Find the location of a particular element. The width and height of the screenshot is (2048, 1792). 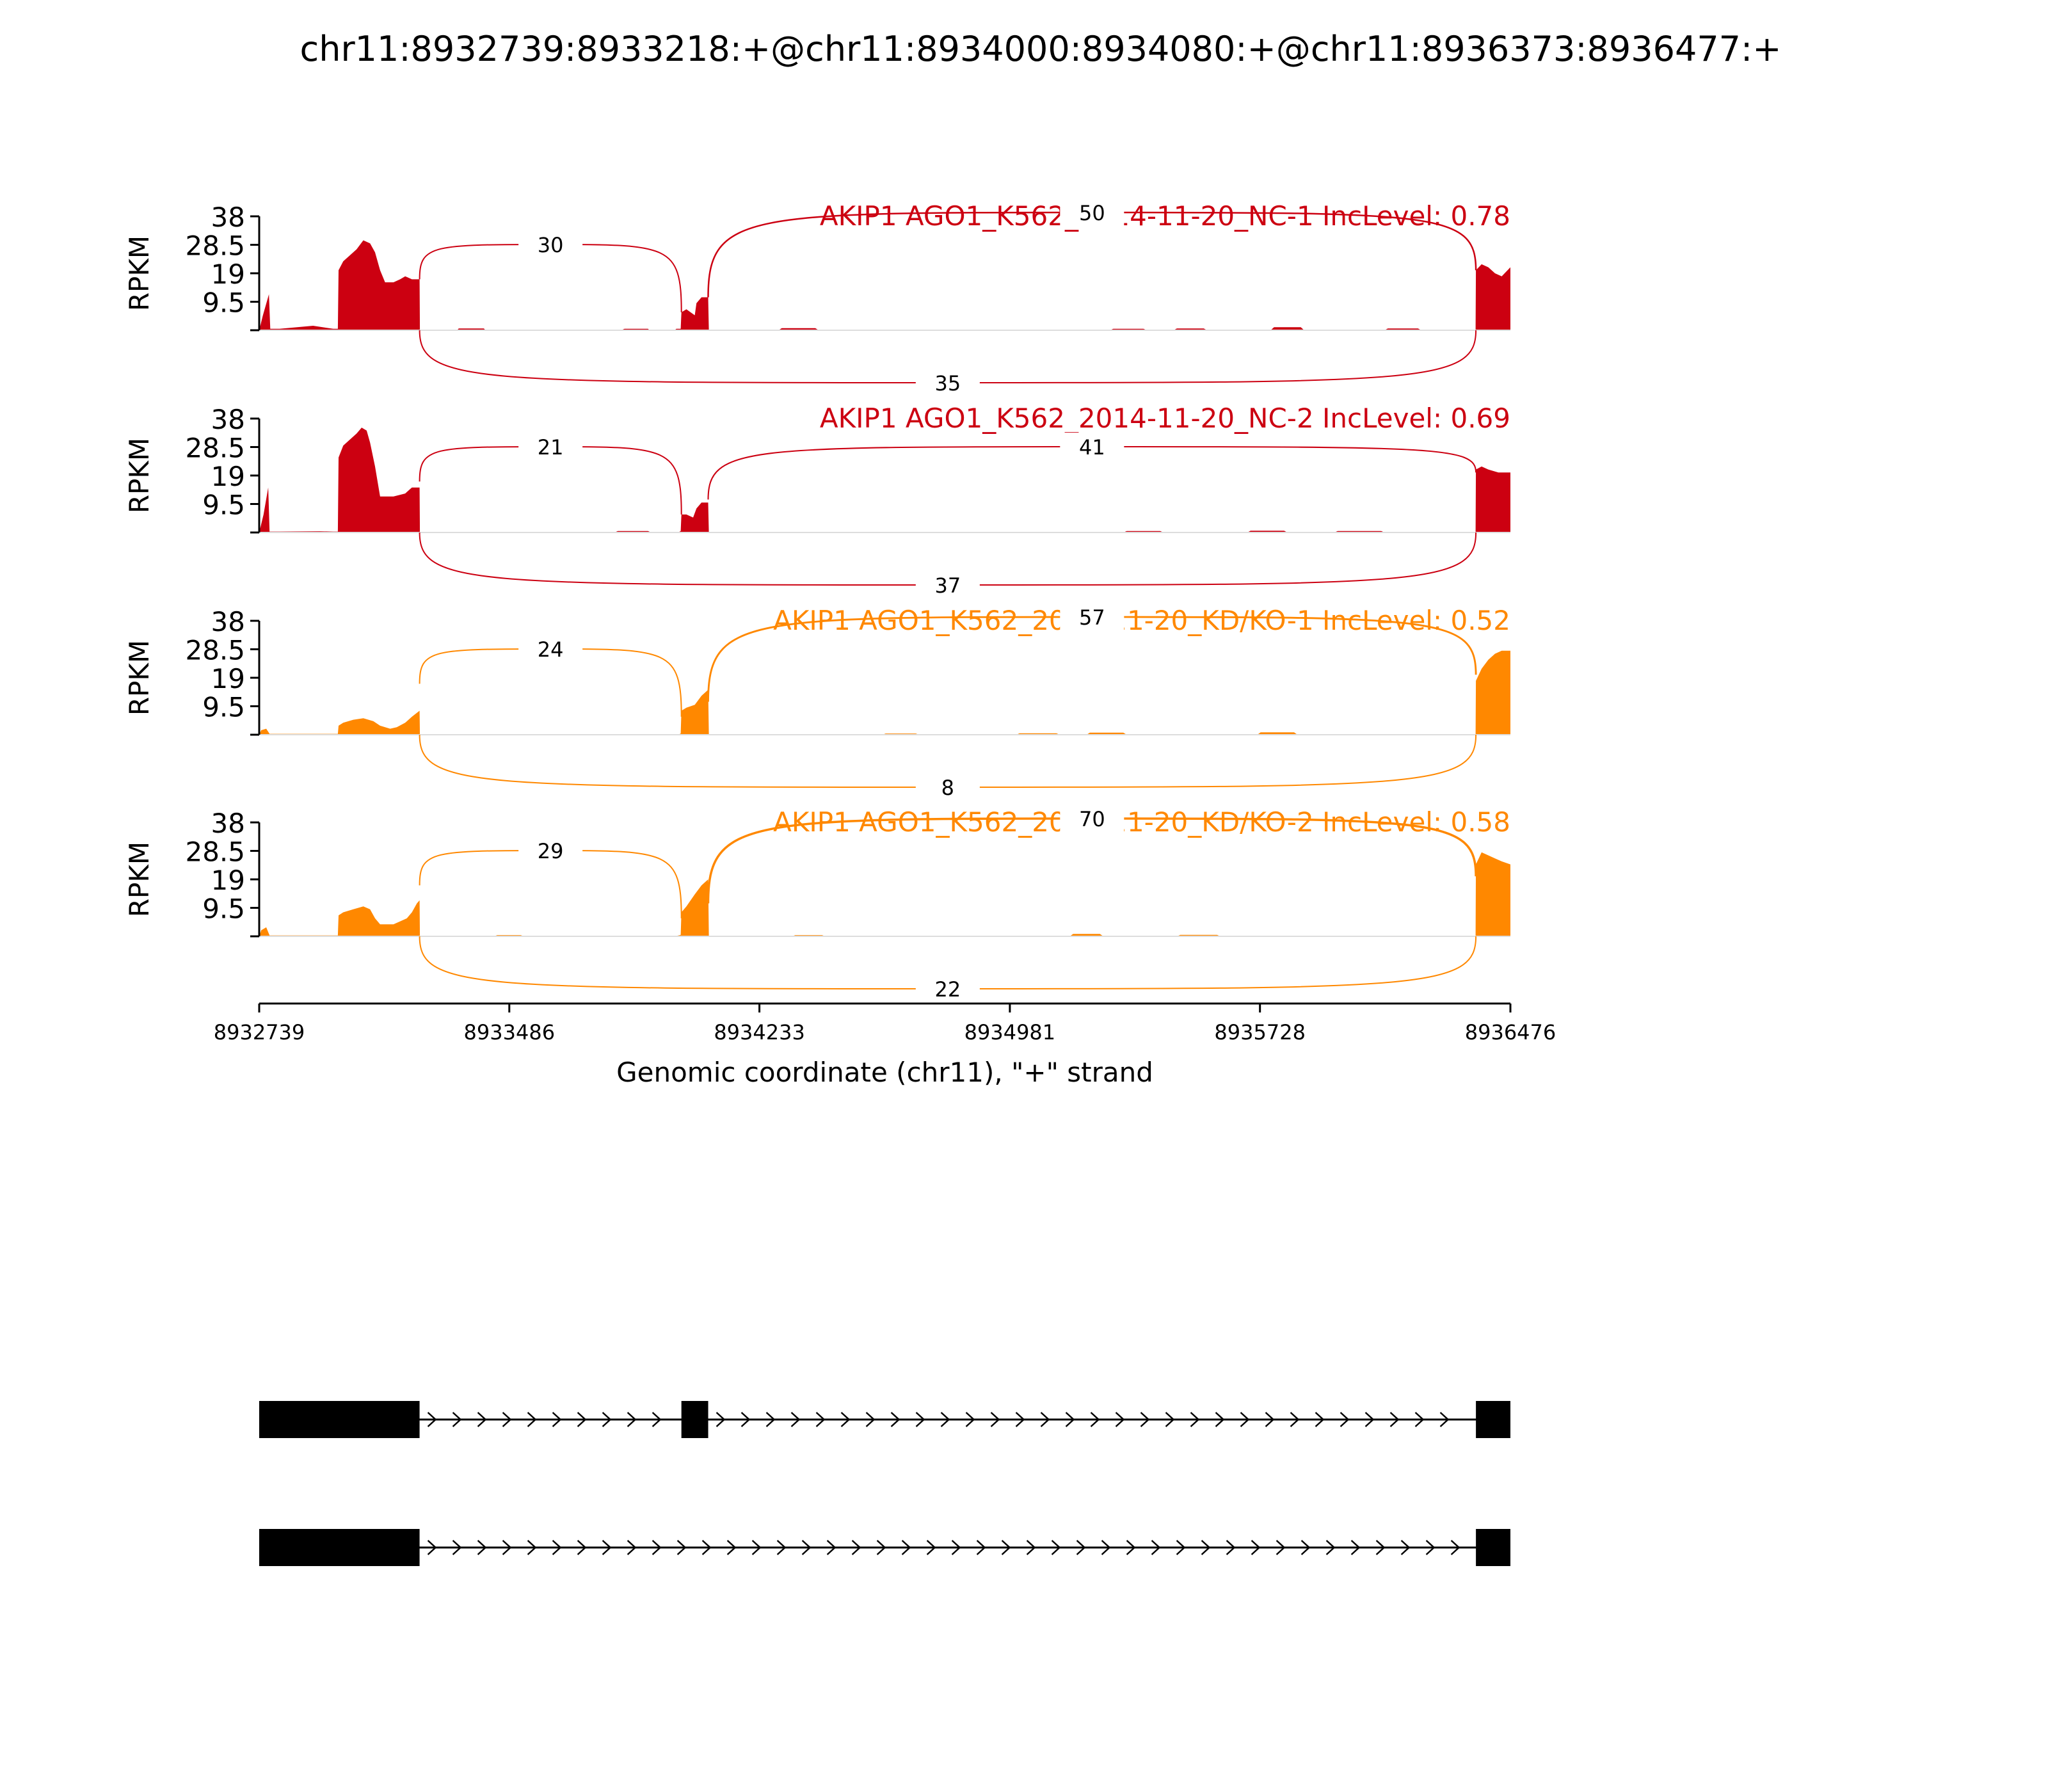

junction-count-label: 41 is located at coordinates (1092, 447).